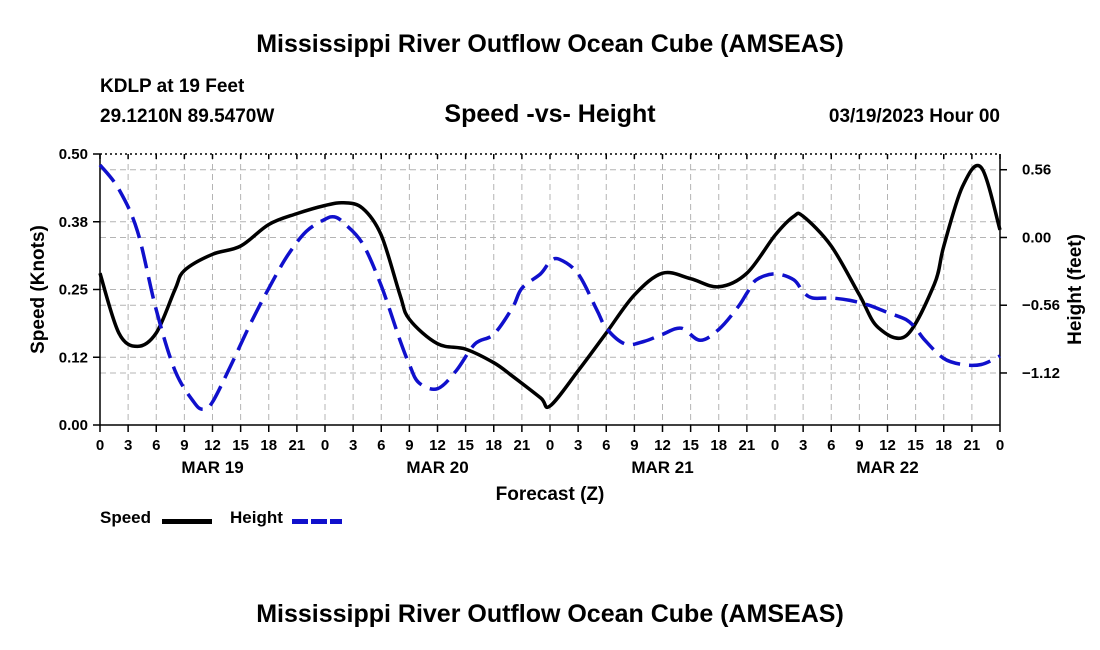 This screenshot has height=650, width=1100. Describe the element at coordinates (212, 467) in the screenshot. I see `date-label: MAR 19` at that location.